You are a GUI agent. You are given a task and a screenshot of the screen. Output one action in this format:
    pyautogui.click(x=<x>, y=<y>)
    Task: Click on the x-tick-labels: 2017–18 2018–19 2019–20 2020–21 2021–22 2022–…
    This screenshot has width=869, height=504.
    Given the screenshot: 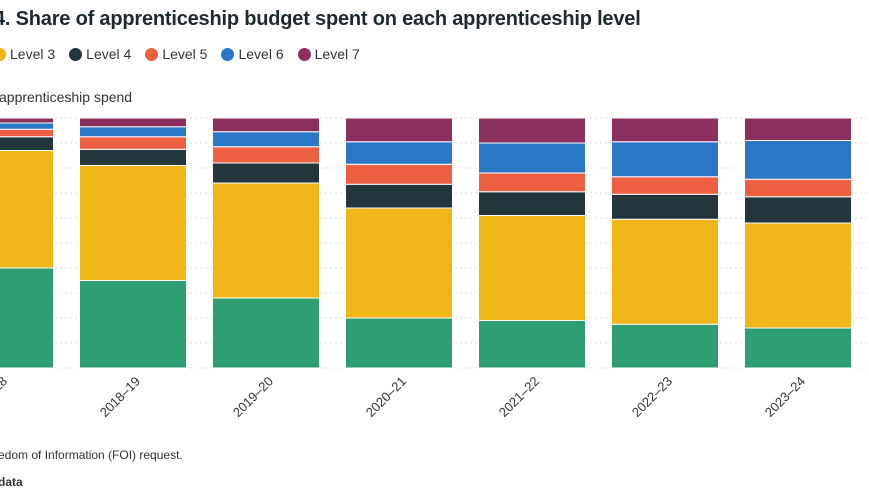 What is the action you would take?
    pyautogui.click(x=404, y=397)
    